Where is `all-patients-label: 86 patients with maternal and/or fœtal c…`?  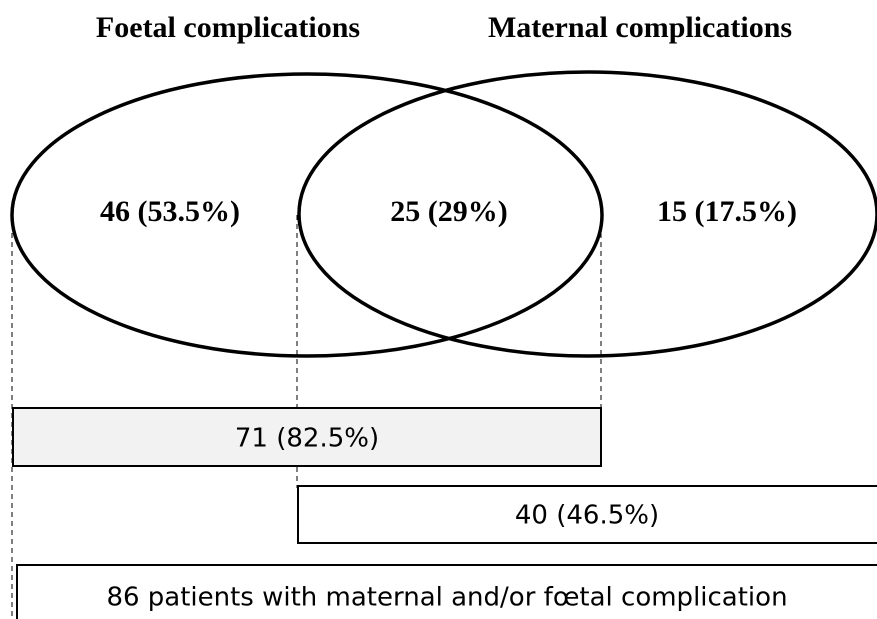 all-patients-label: 86 patients with maternal and/or fœtal c… is located at coordinates (446, 598).